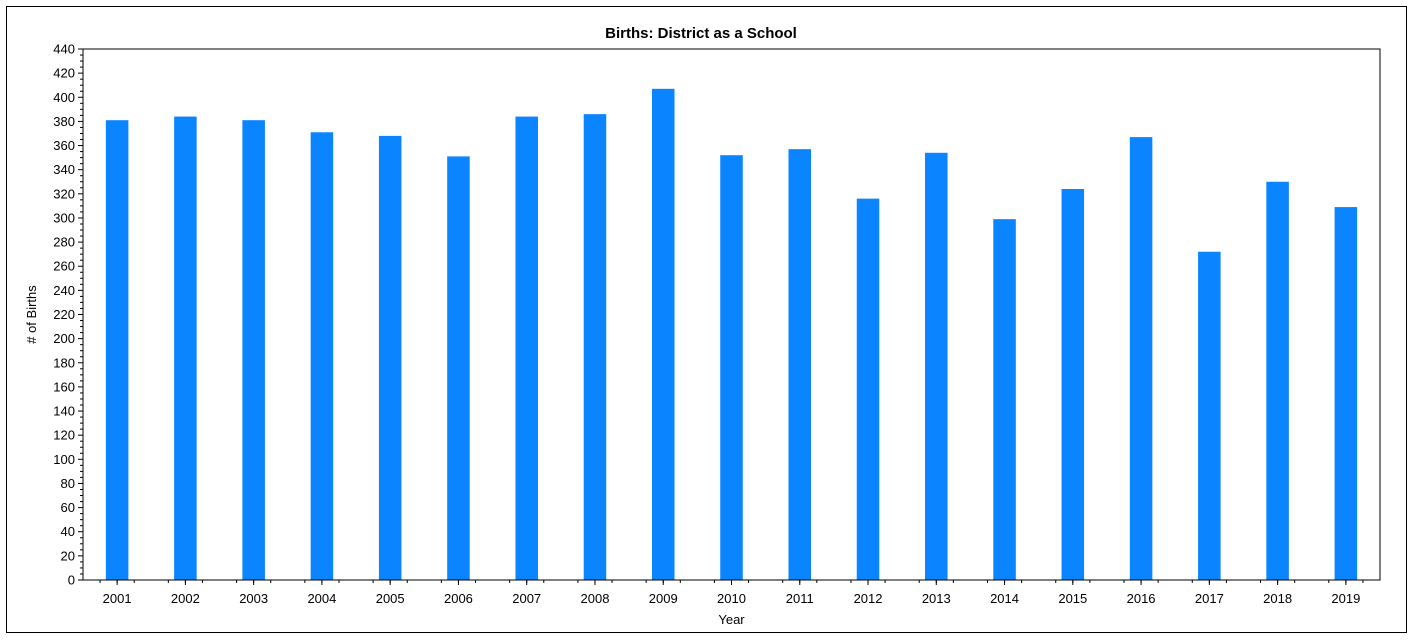 Image resolution: width=1416 pixels, height=642 pixels. What do you see at coordinates (1073, 384) in the screenshot?
I see `bar-2015` at bounding box center [1073, 384].